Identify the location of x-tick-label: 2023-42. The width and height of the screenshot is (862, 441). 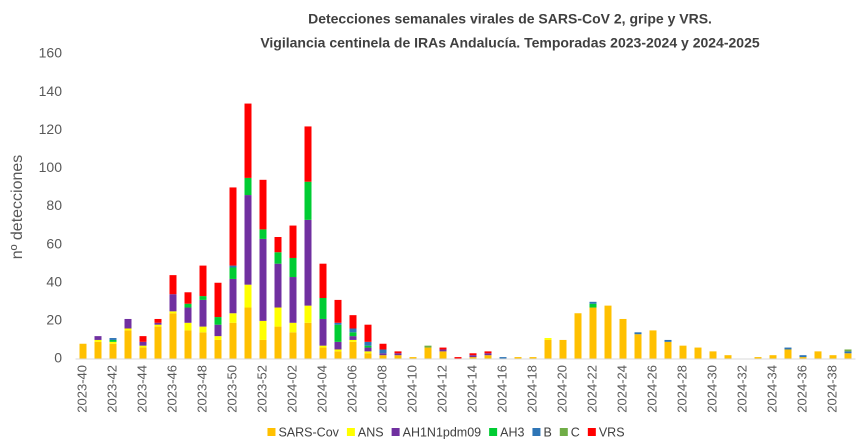
(111, 389).